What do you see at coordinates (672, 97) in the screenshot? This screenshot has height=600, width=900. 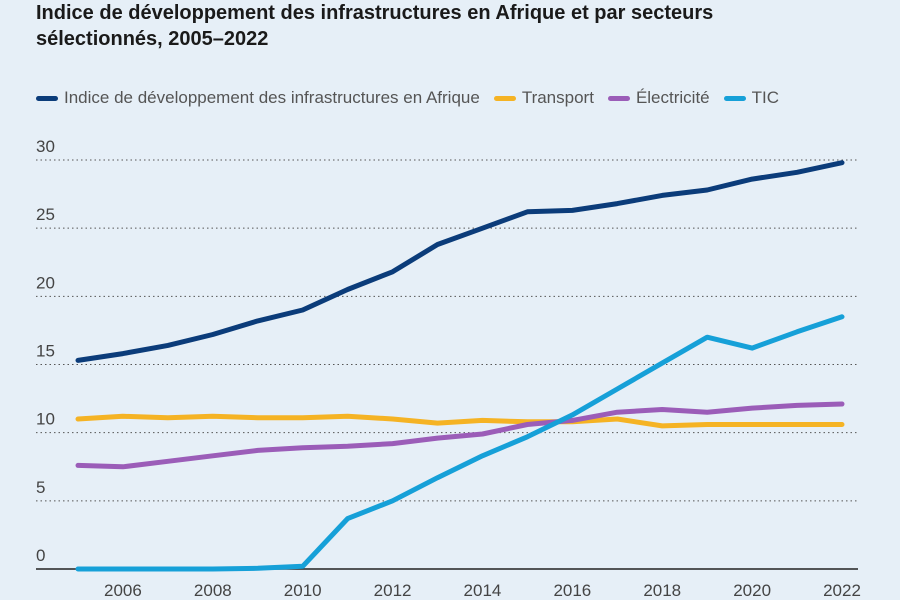 I see `legend-label-electricite: Électricité` at bounding box center [672, 97].